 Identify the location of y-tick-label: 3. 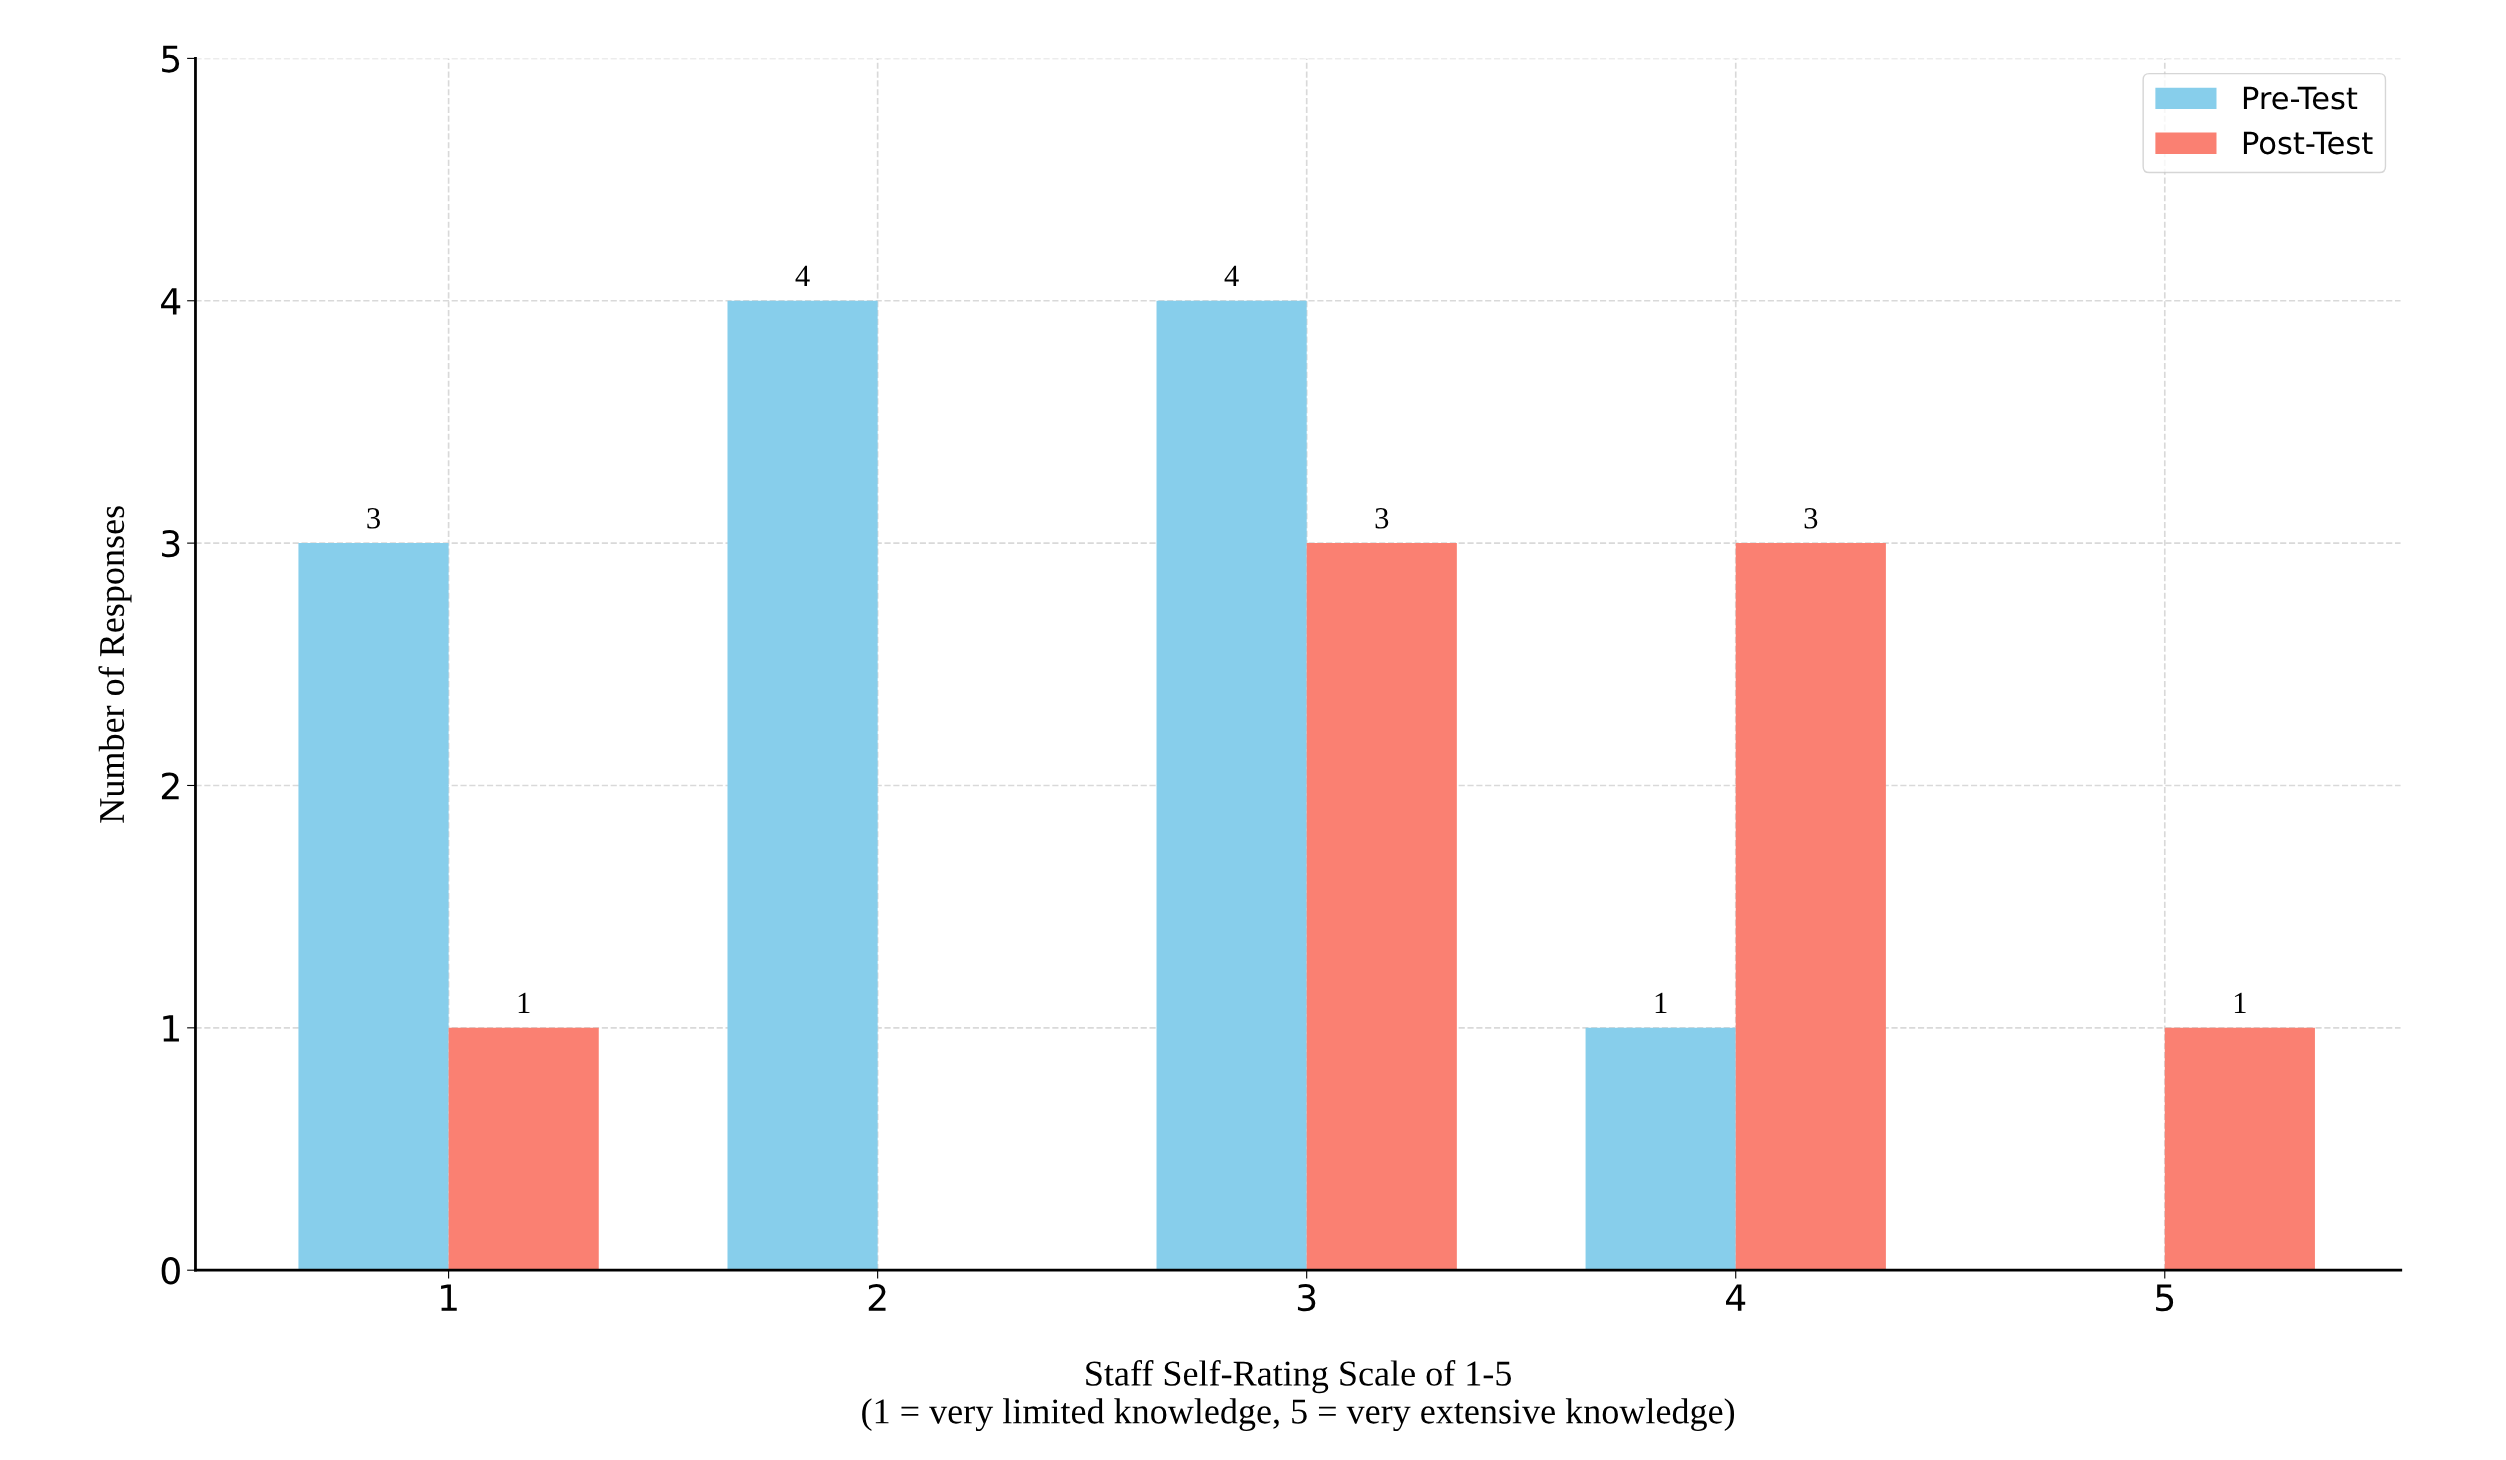
(171, 544).